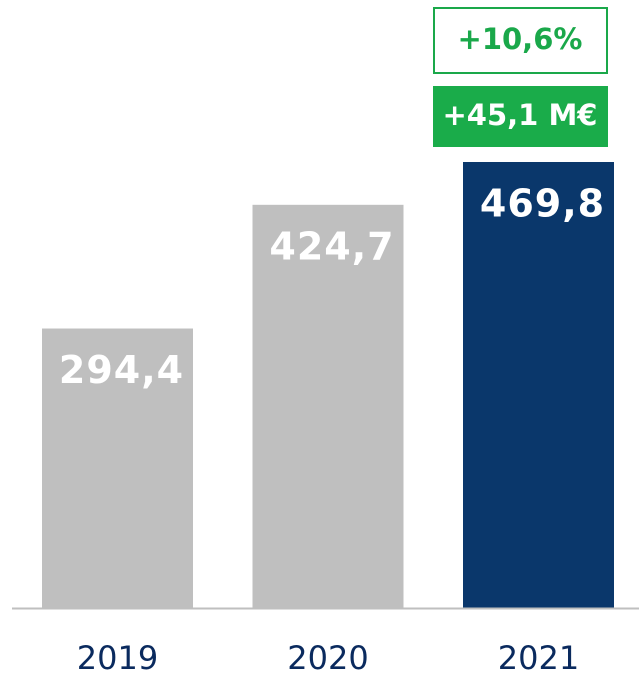 The image size is (639, 675). Describe the element at coordinates (538, 657) in the screenshot. I see `x-tick-label: 2021` at that location.